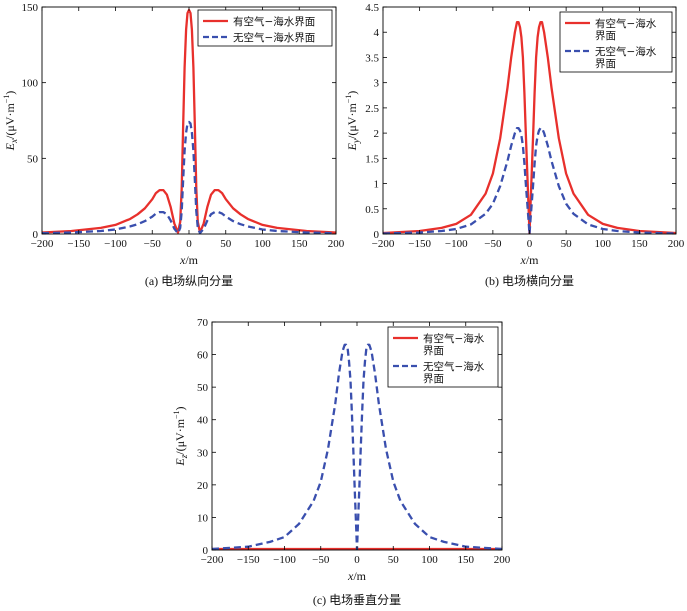 Image resolution: width=687 pixels, height=611 pixels. Describe the element at coordinates (203, 323) in the screenshot. I see `y-tick-label: 70` at that location.